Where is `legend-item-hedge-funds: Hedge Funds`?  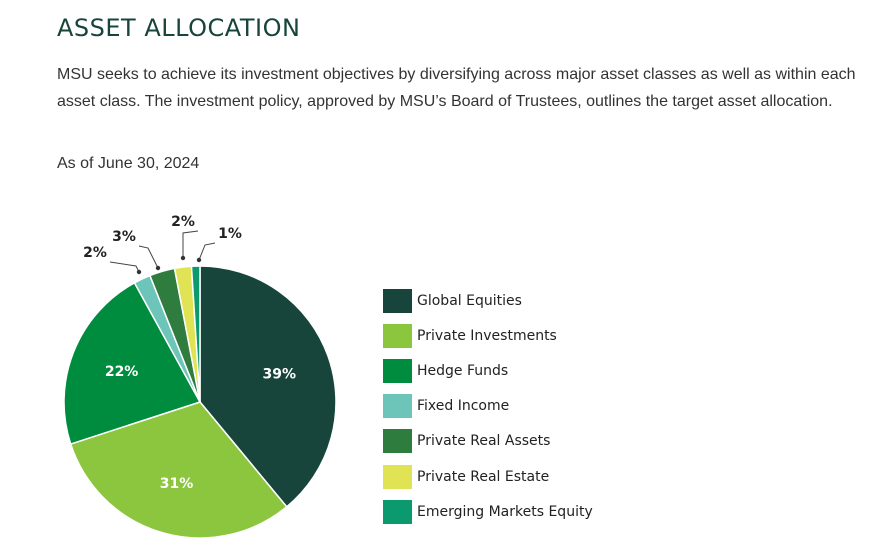 legend-item-hedge-funds: Hedge Funds is located at coordinates (488, 370).